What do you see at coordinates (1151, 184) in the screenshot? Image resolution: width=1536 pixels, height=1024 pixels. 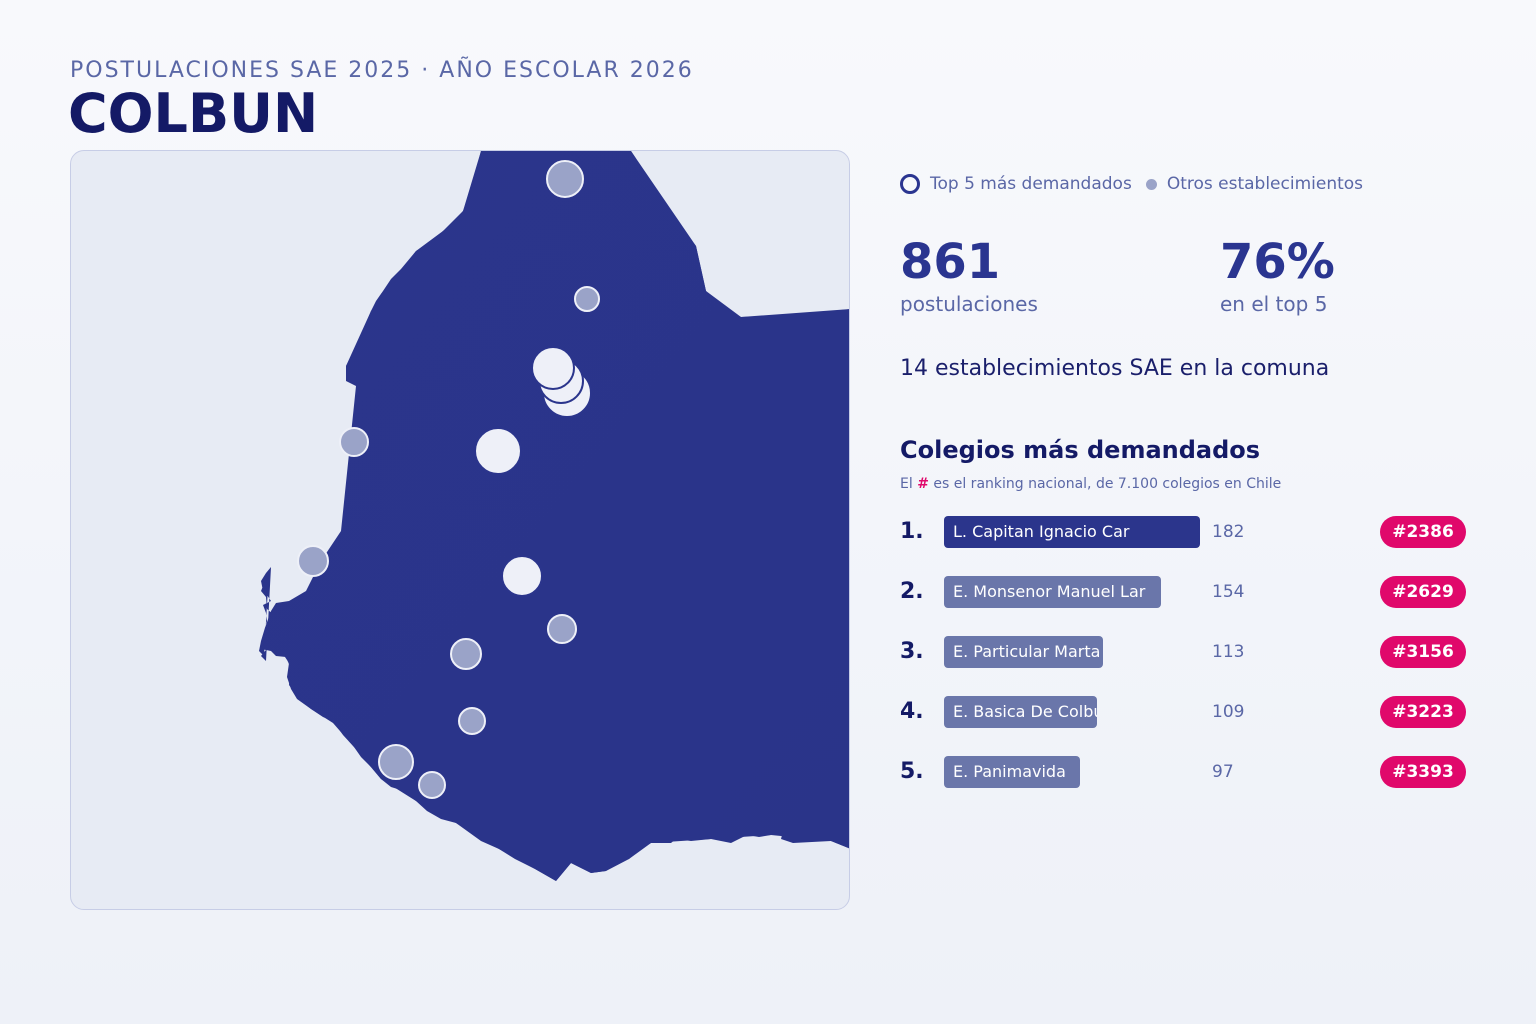 I see `other-dot-icon` at bounding box center [1151, 184].